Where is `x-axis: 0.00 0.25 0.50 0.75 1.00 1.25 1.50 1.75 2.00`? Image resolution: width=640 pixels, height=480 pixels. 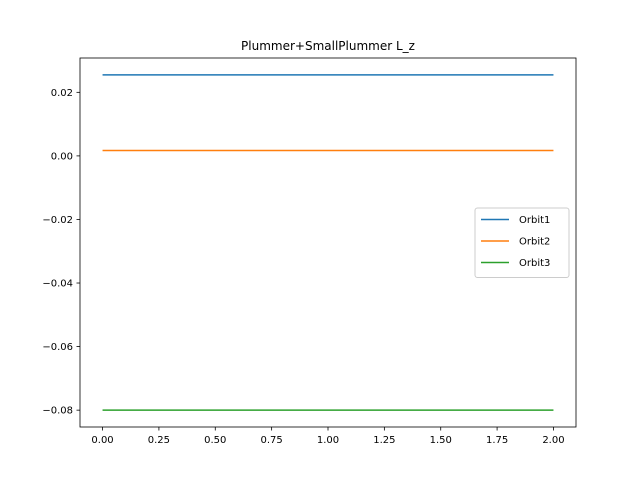
x-axis: 0.00 0.25 0.50 0.75 1.00 1.25 1.50 1.75 2.00 is located at coordinates (328, 436).